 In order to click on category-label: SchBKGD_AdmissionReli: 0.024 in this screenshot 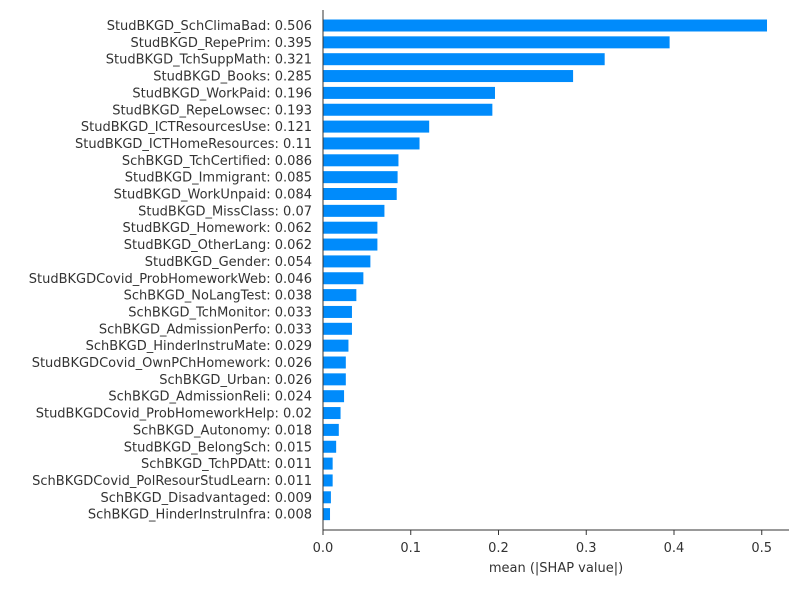, I will do `click(210, 397)`.